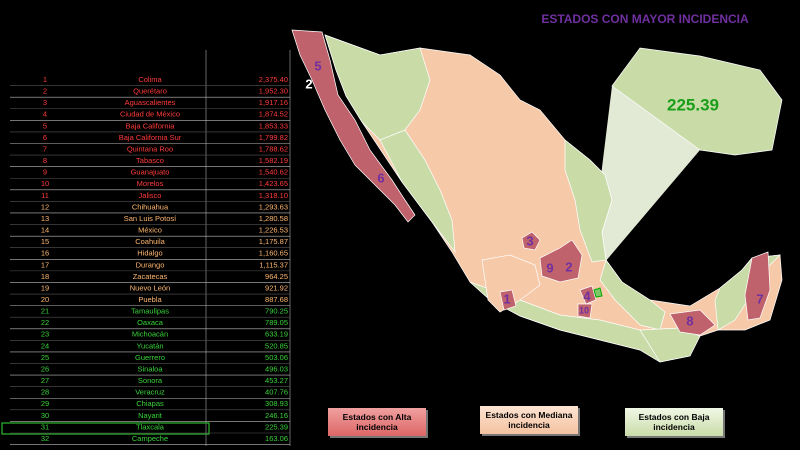 The image size is (800, 450). Describe the element at coordinates (150, 299) in the screenshot. I see `state: Puebla` at that location.